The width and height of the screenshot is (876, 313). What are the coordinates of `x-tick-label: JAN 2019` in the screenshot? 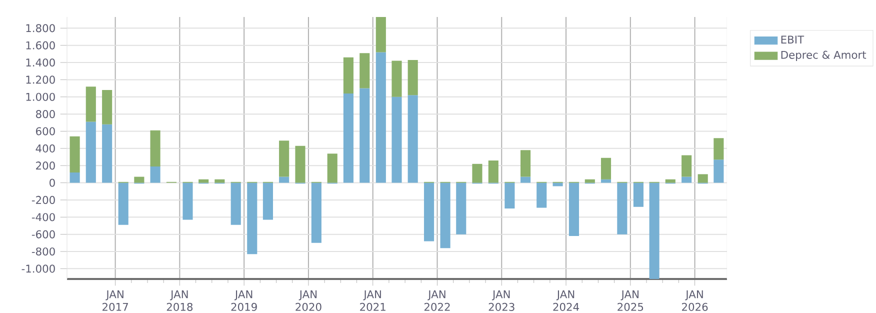 It's located at (244, 300).